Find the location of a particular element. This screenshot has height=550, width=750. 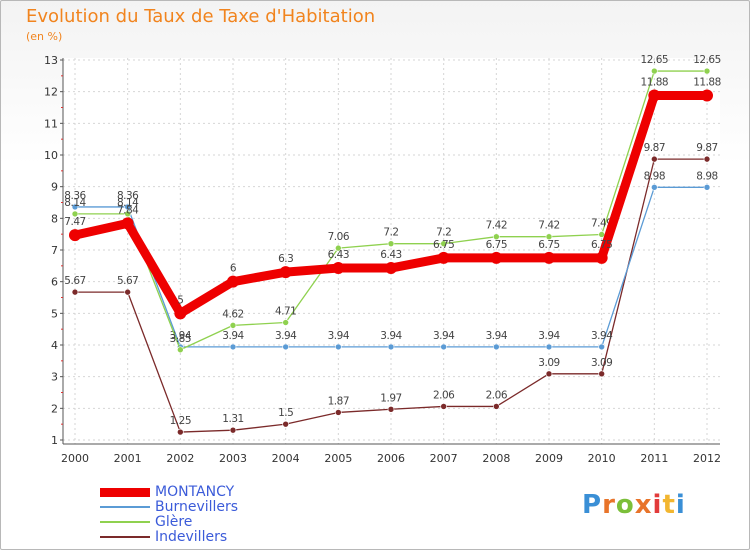

y-tick-label: 5 is located at coordinates (54, 313).